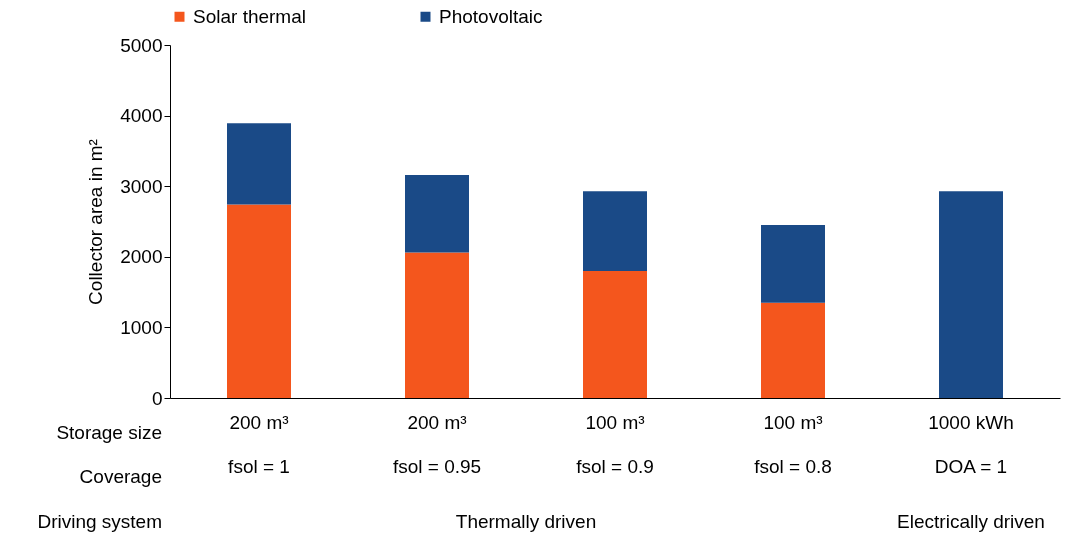 The height and width of the screenshot is (538, 1070). I want to click on category-label: 100 m³ fsol = 0.9, so click(615, 444).